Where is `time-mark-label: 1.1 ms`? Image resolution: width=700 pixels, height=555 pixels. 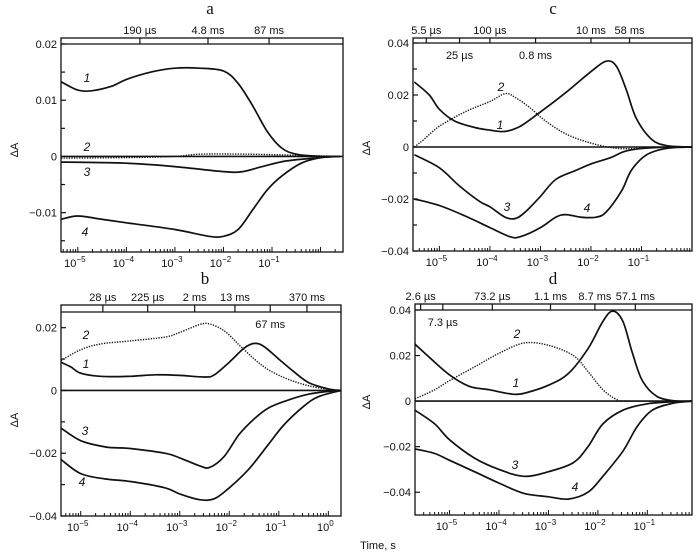 time-mark-label: 1.1 ms is located at coordinates (551, 297).